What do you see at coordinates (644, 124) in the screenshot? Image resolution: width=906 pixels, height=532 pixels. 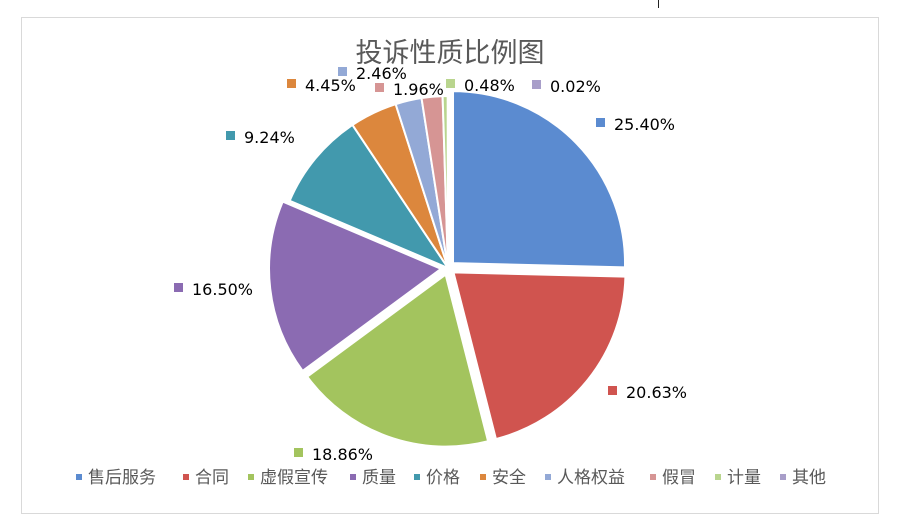 I see `data-label: 25.40%` at bounding box center [644, 124].